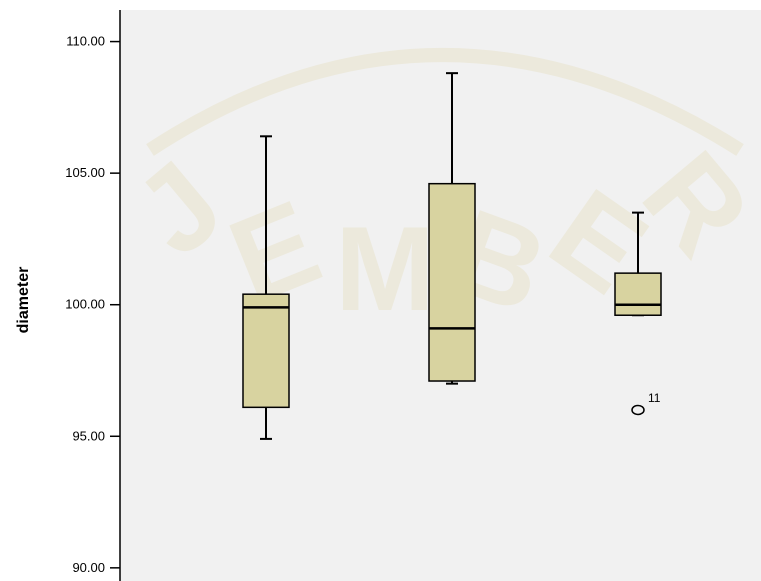 Image resolution: width=761 pixels, height=581 pixels. I want to click on y-tick-label: 110.00, so click(85, 41).